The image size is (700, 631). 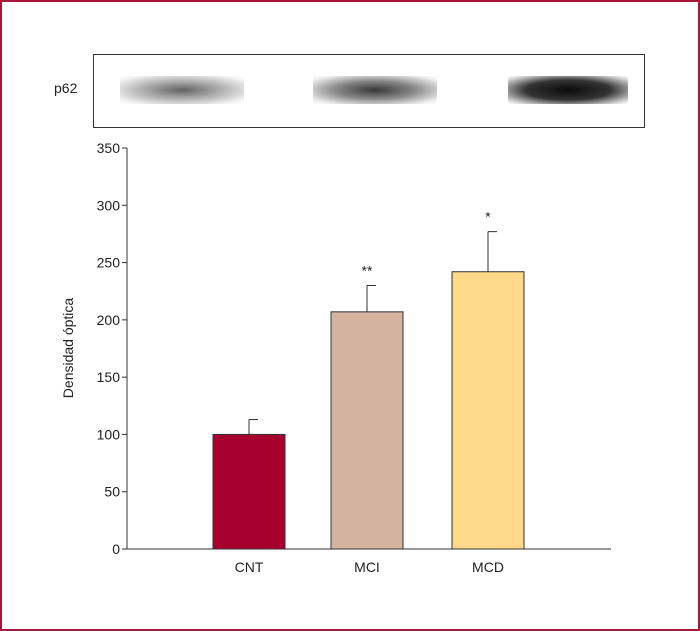 I want to click on y-tick-label: 350, so click(x=109, y=148).